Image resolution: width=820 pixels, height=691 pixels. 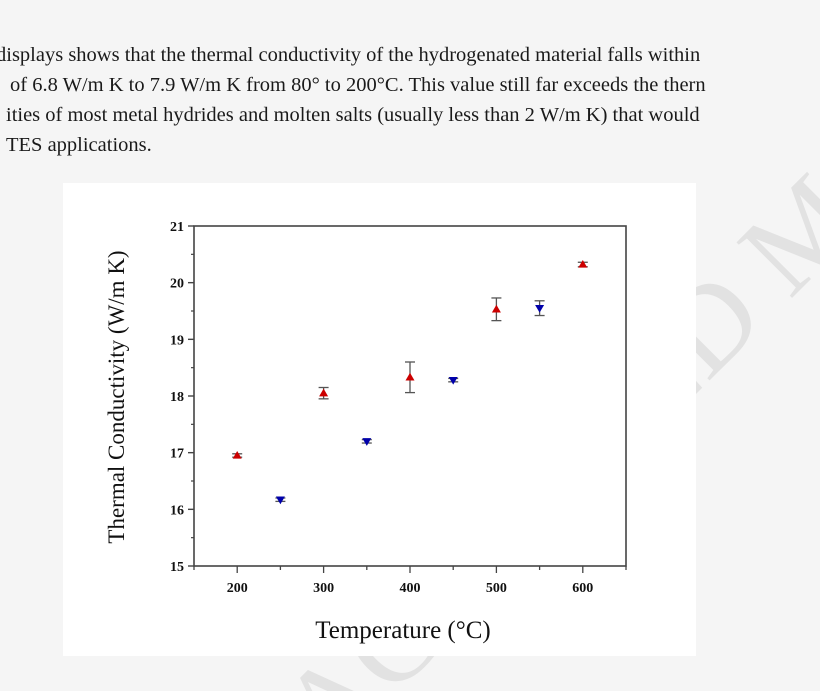 I want to click on y-tick-label: 16, so click(x=177, y=510).